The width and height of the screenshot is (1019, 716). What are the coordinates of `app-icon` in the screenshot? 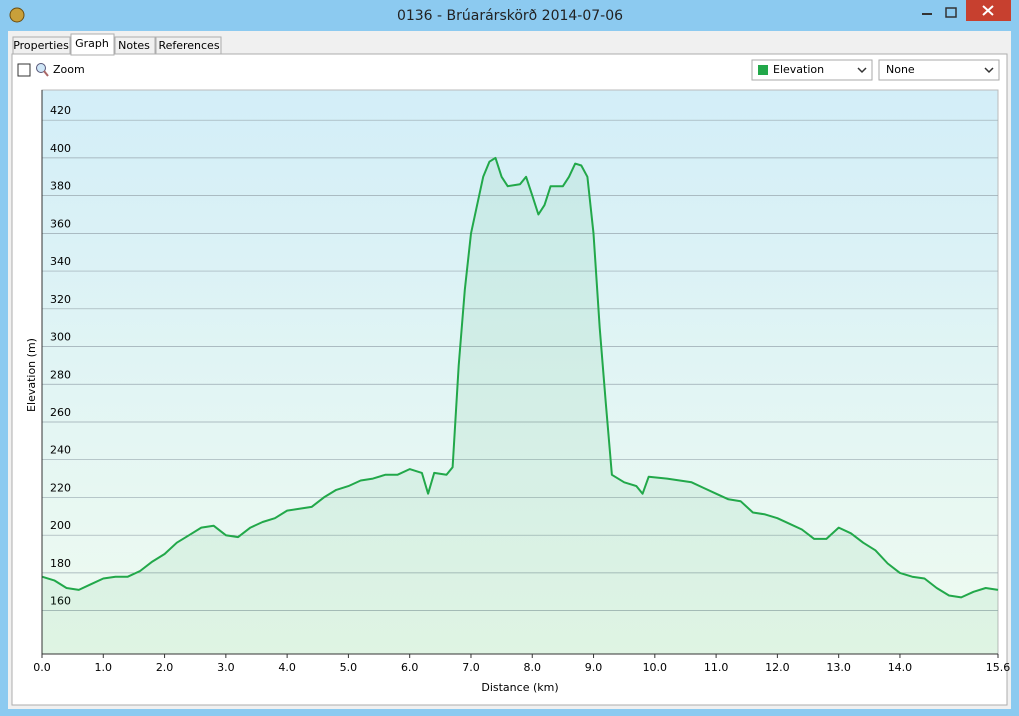 It's located at (17, 15).